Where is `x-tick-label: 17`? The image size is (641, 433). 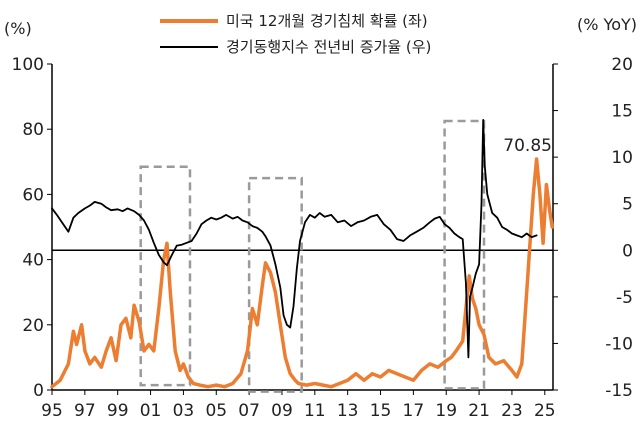 x-tick-label: 17 is located at coordinates (414, 411).